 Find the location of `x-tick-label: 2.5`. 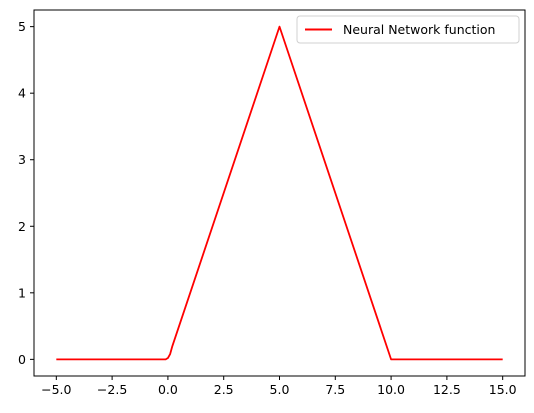

x-tick-label: 2.5 is located at coordinates (224, 389).